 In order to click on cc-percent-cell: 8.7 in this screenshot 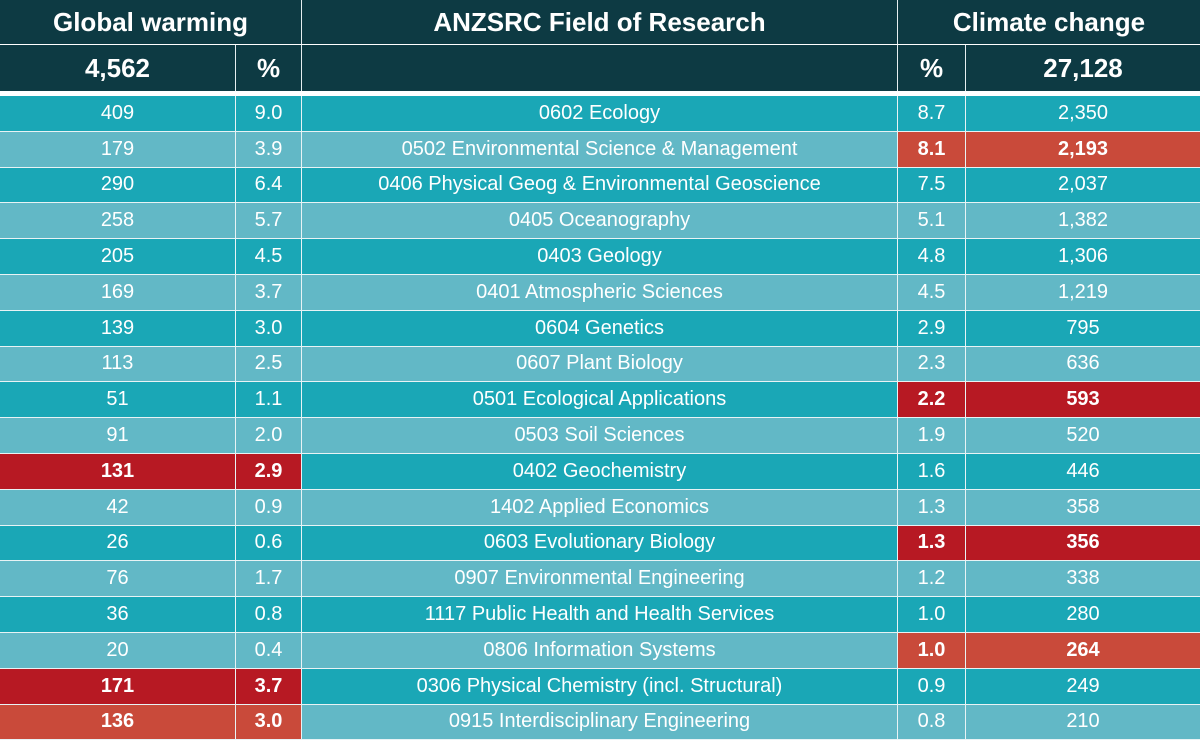, I will do `click(932, 114)`.